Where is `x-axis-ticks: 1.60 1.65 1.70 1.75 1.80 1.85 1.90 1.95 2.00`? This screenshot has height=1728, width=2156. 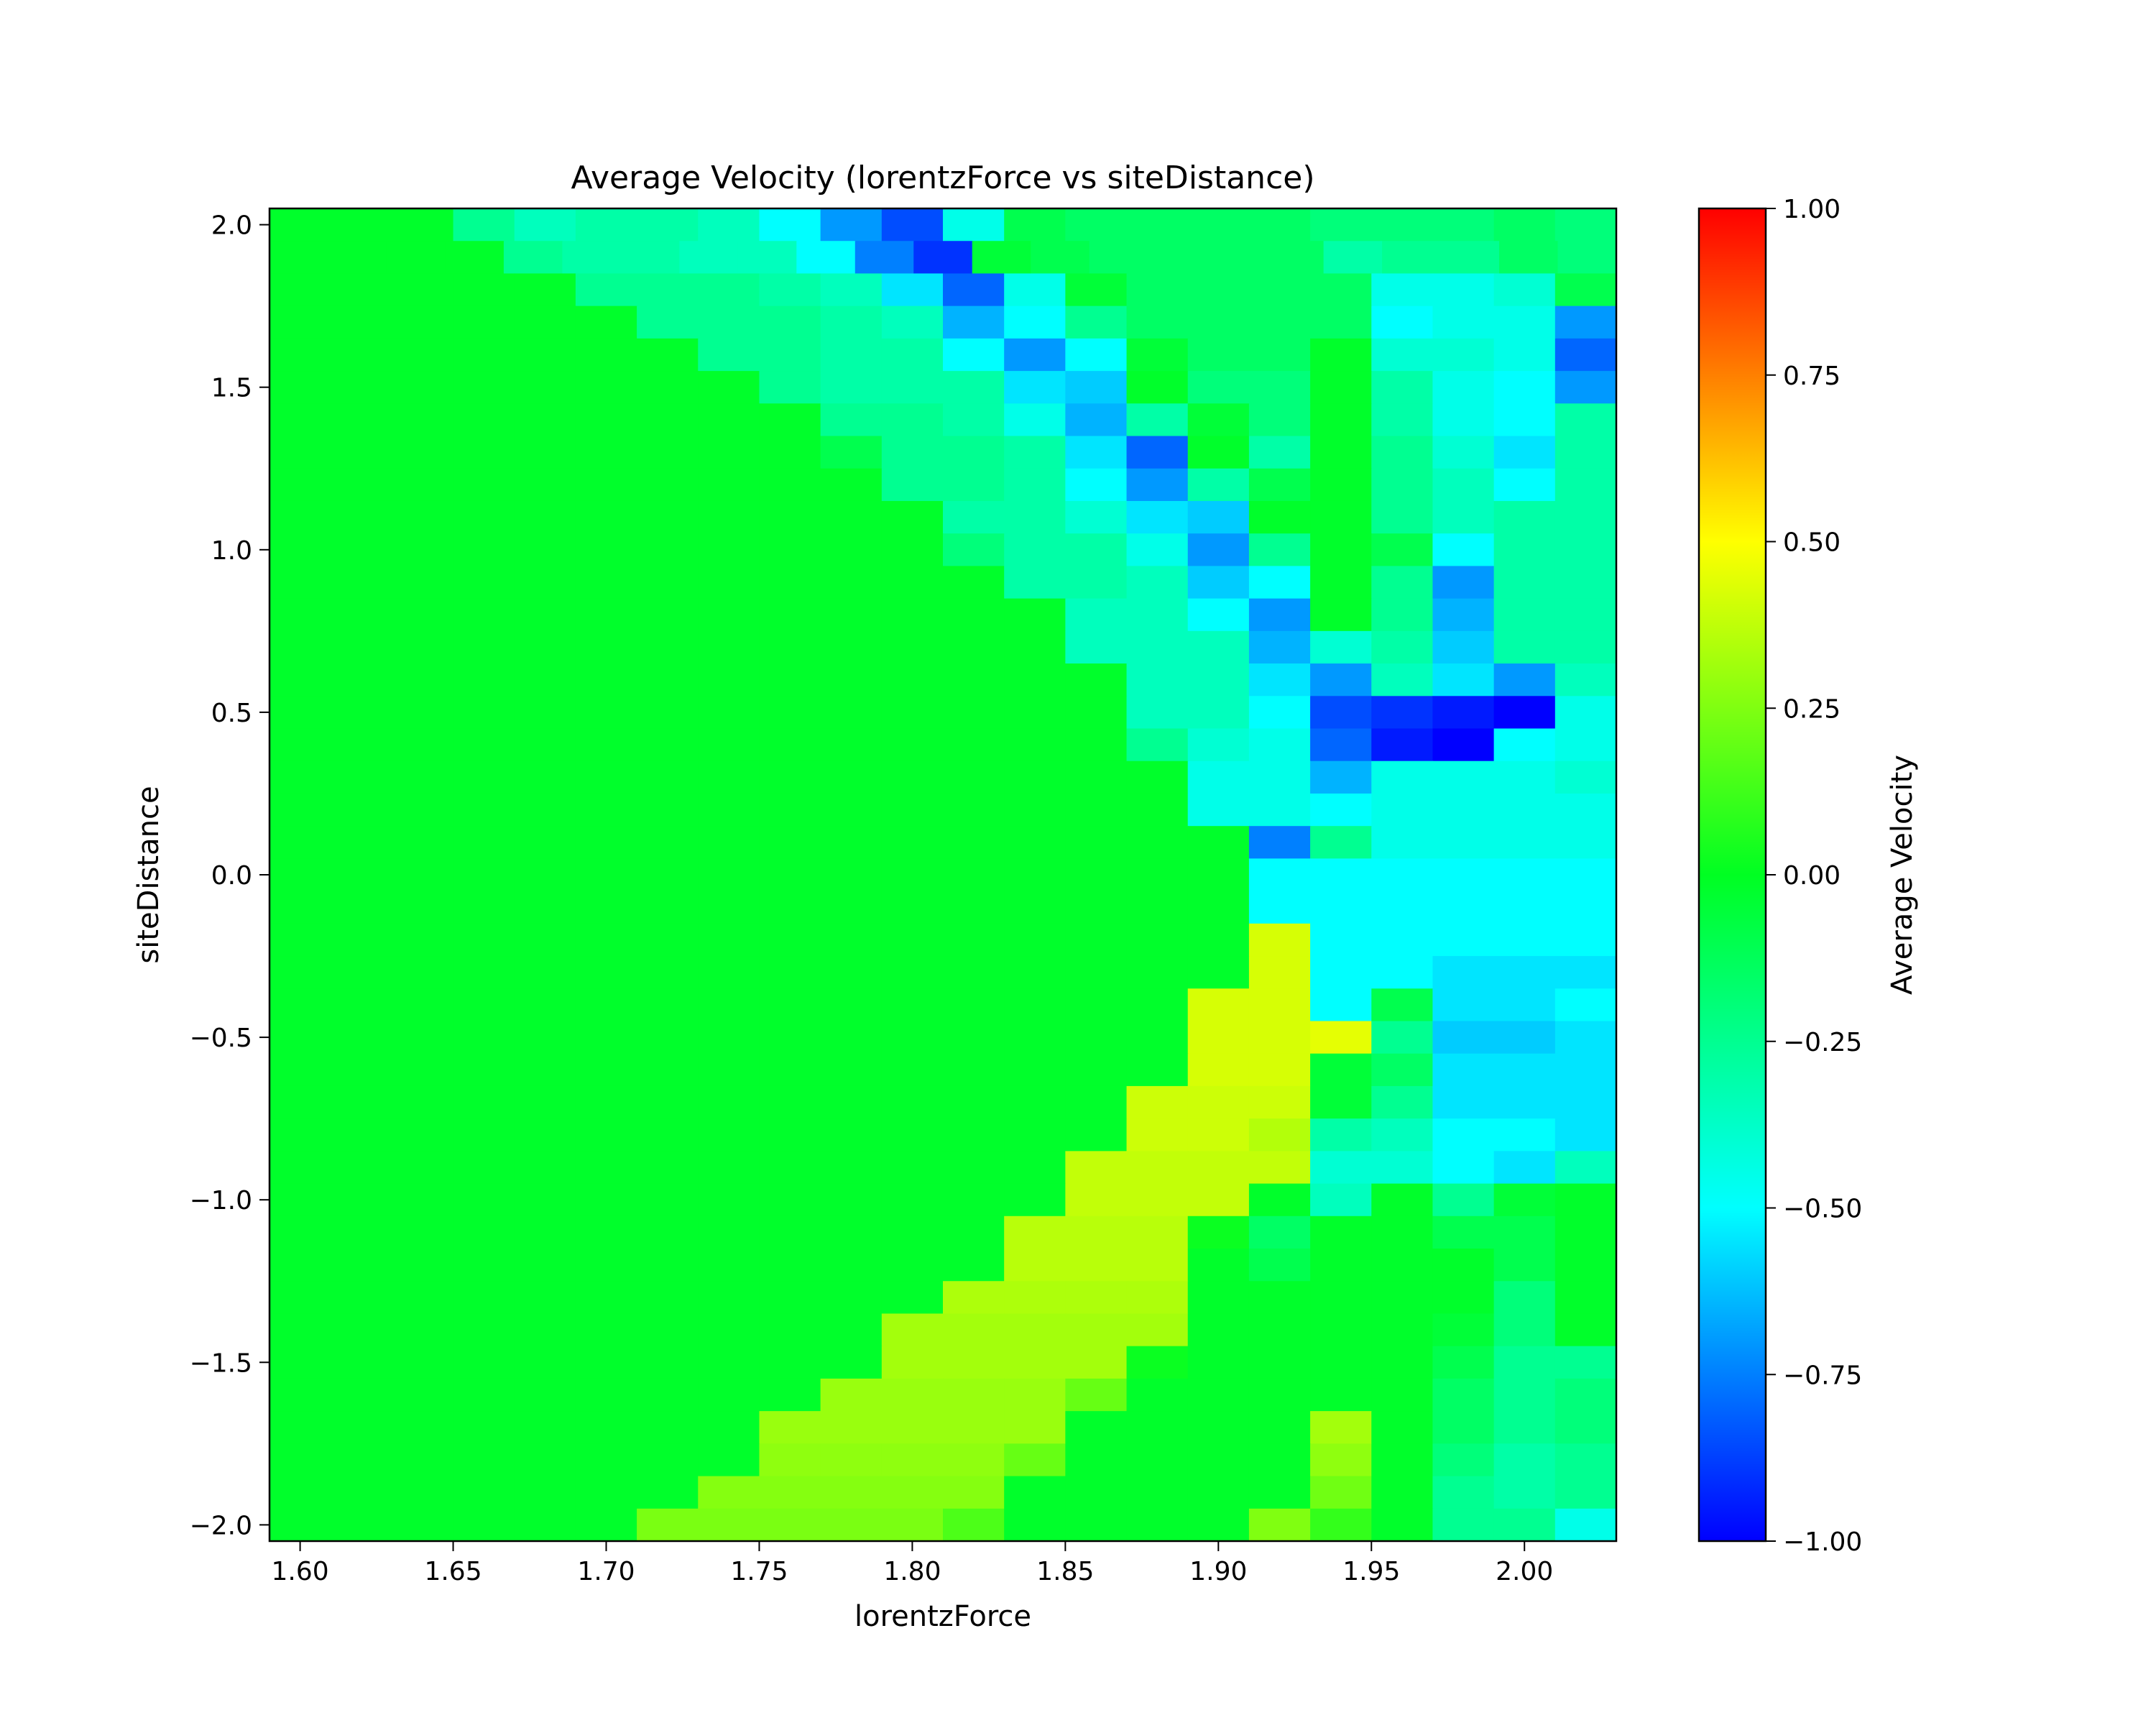
x-axis-ticks: 1.60 1.65 1.70 1.75 1.80 1.85 1.90 1.95 2.00 is located at coordinates (912, 1564).